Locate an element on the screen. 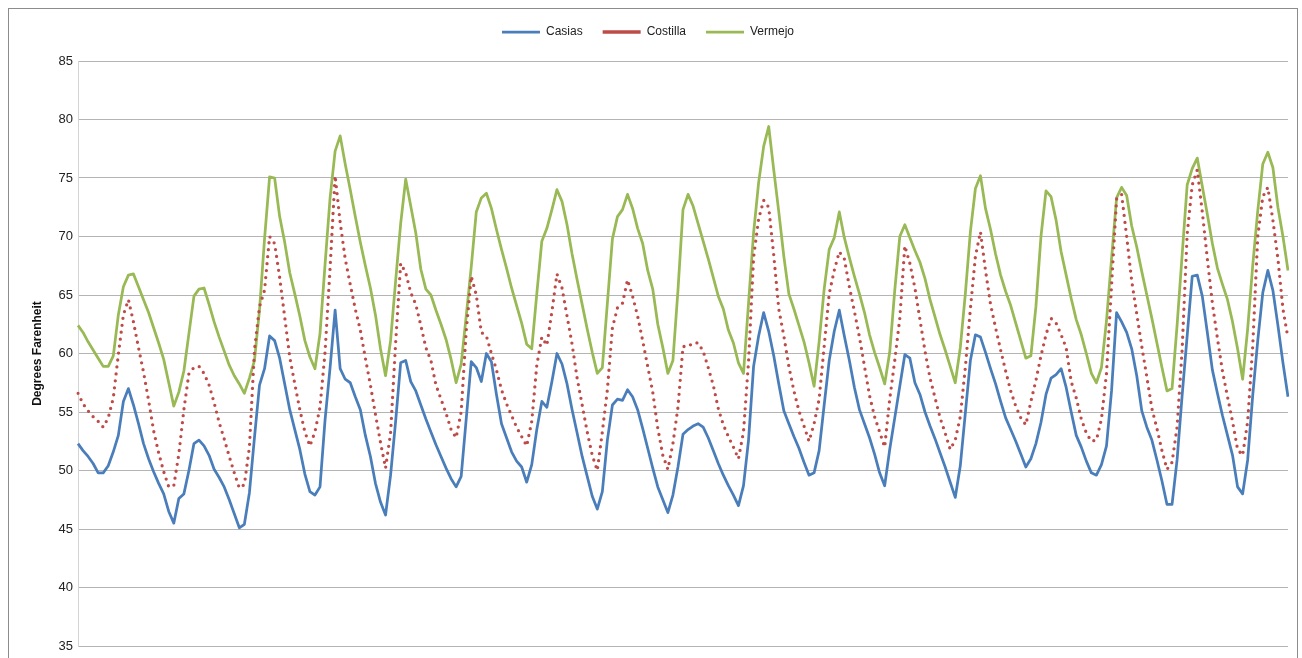  y-tick-label: 75 is located at coordinates (65, 177).